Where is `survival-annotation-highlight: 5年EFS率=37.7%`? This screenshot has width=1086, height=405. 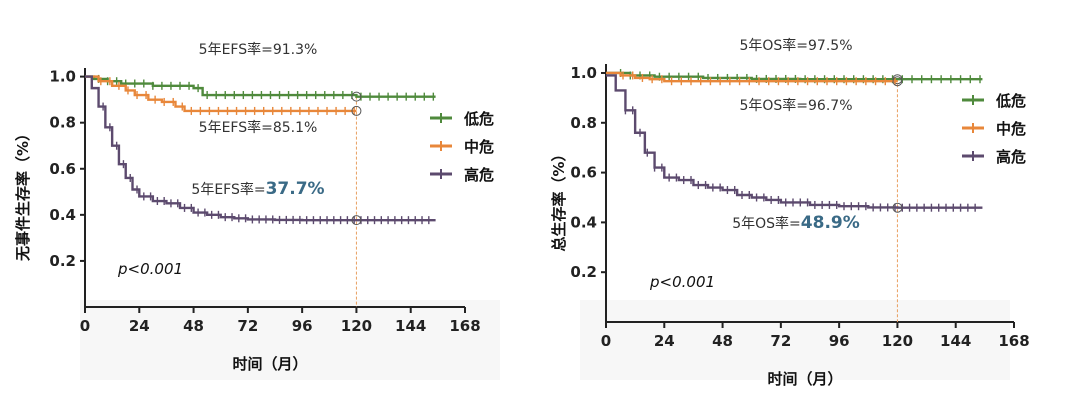 survival-annotation-highlight: 5年EFS率=37.7% is located at coordinates (257, 189).